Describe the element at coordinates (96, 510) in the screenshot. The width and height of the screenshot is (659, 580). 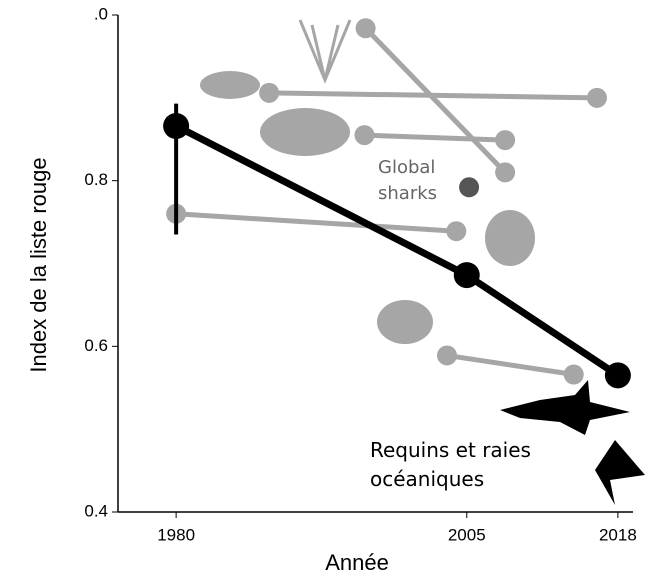
I see `y-tick-label: 0.4` at that location.